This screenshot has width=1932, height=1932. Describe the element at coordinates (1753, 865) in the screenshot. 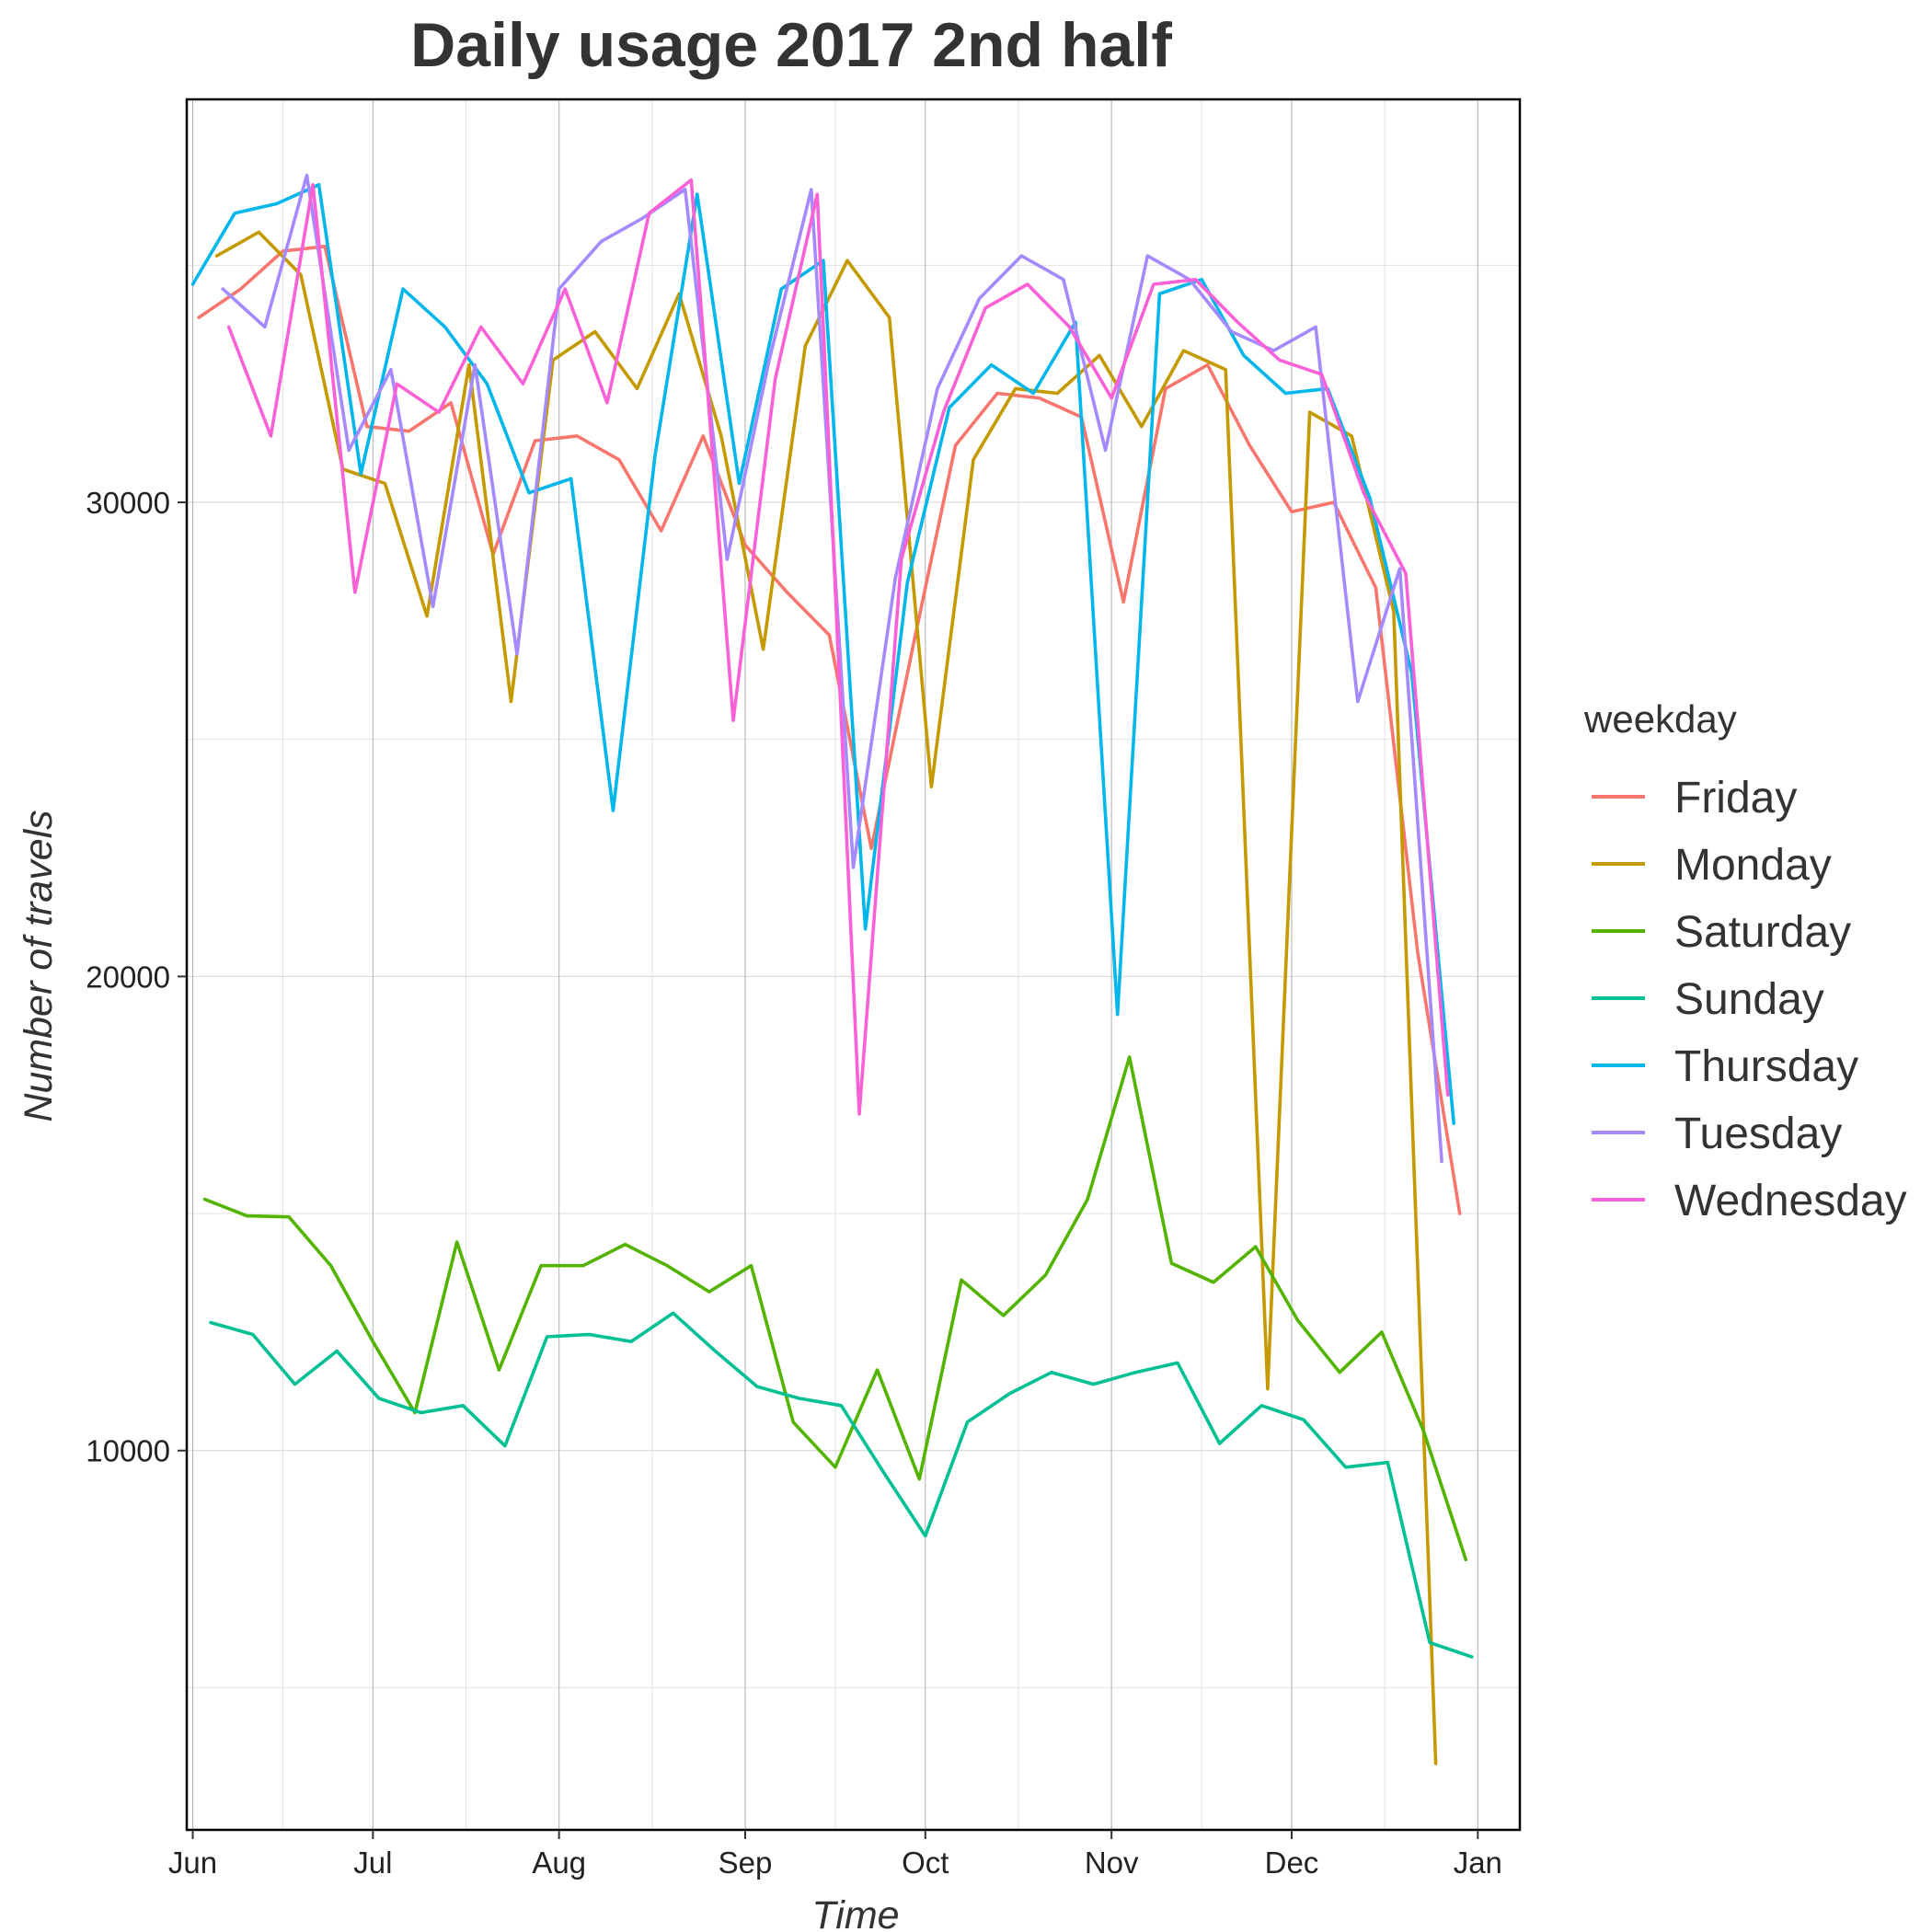

I see `legend-label-monday: Monday` at that location.